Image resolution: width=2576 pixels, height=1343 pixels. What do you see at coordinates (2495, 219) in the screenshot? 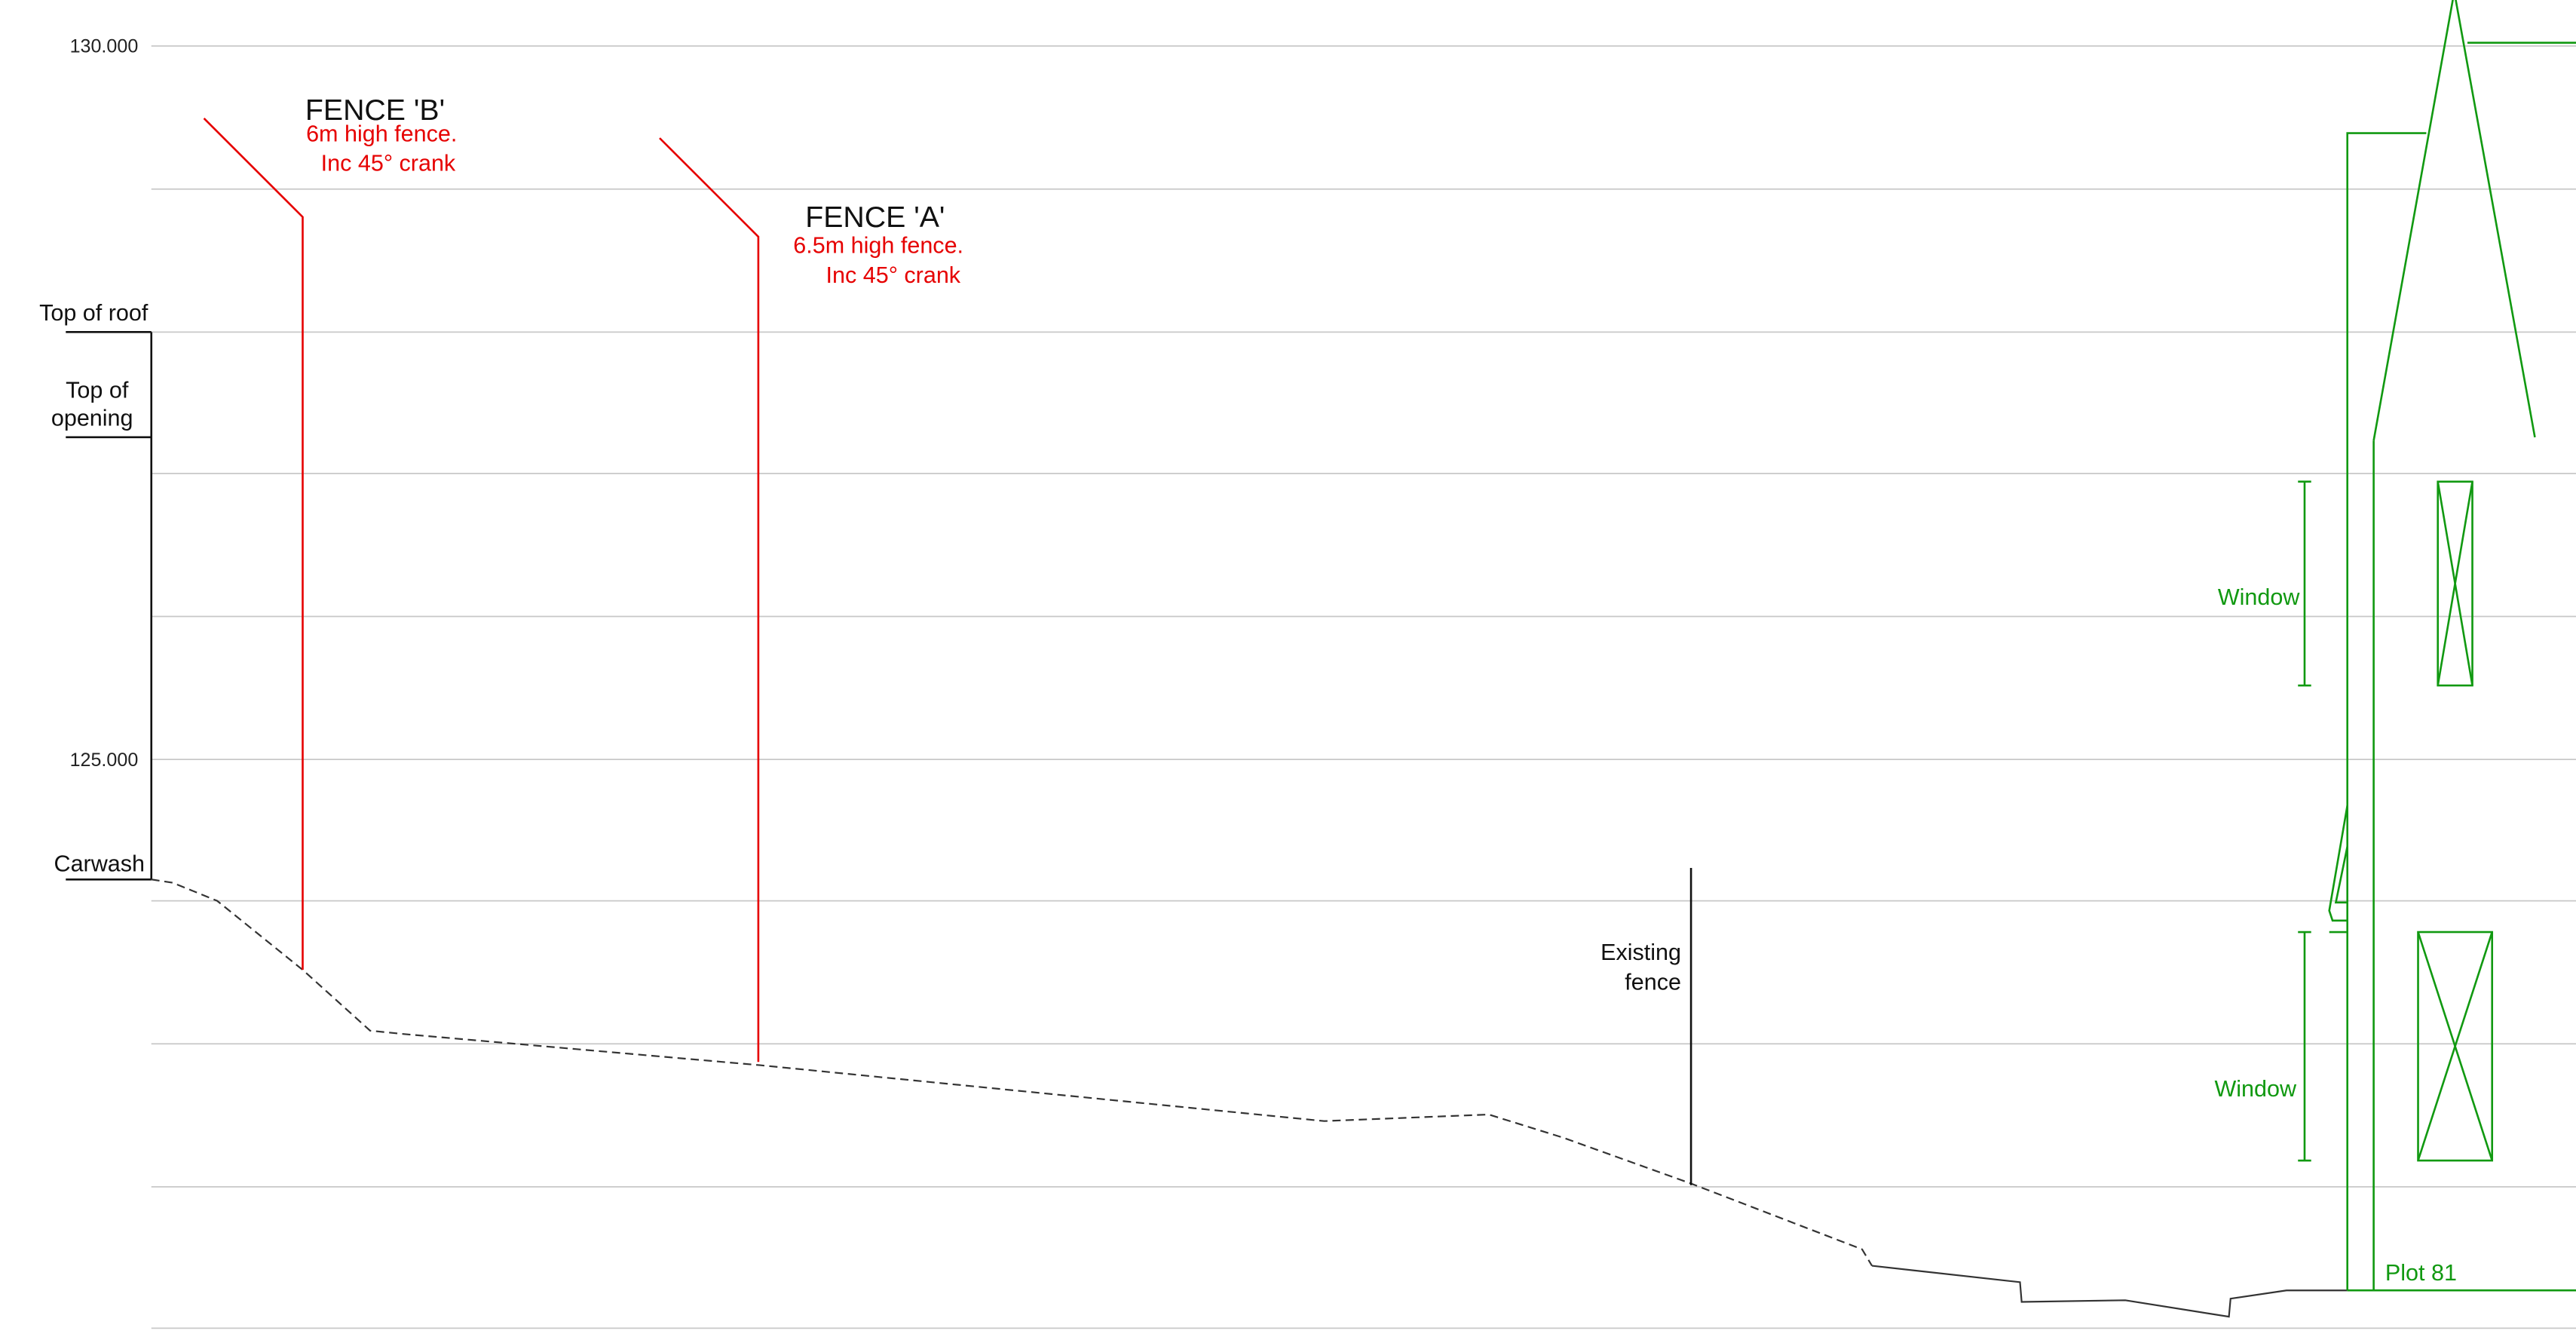
I see `roof-right-slope` at bounding box center [2495, 219].